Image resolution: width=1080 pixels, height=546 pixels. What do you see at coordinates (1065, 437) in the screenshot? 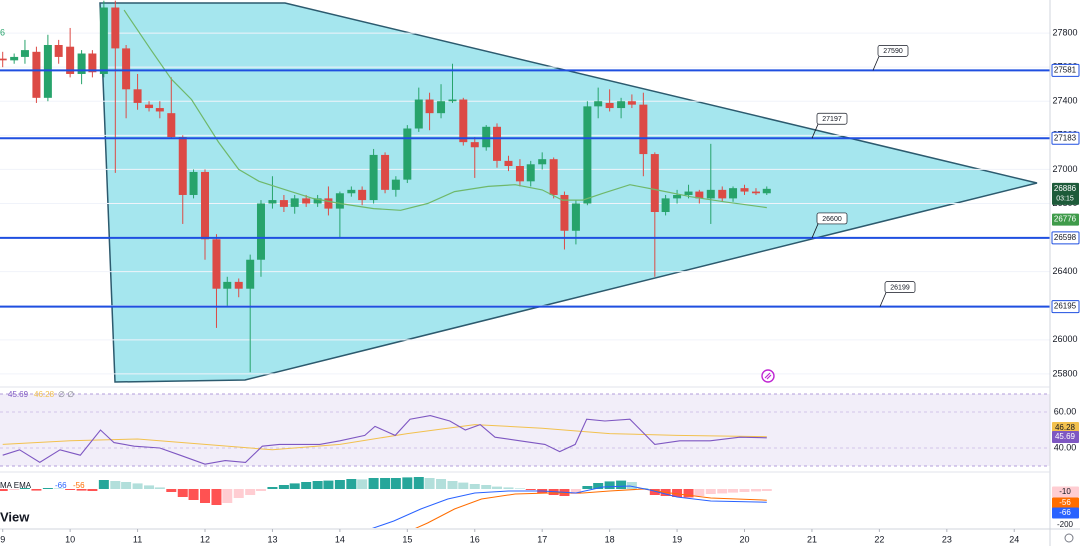
I see `rsi-value-box` at bounding box center [1065, 437].